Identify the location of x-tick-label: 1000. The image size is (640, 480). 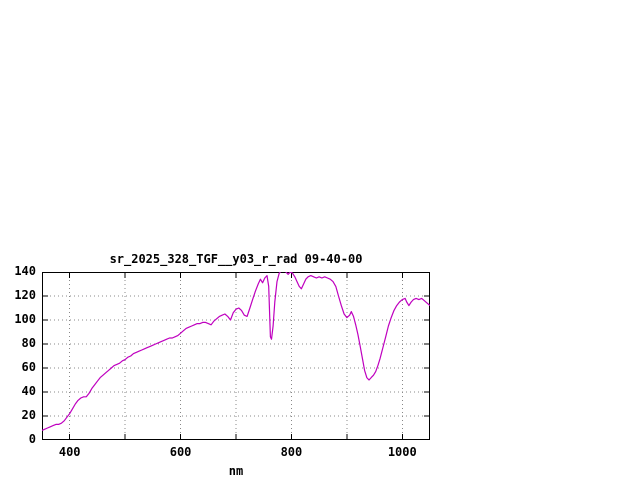
(402, 452).